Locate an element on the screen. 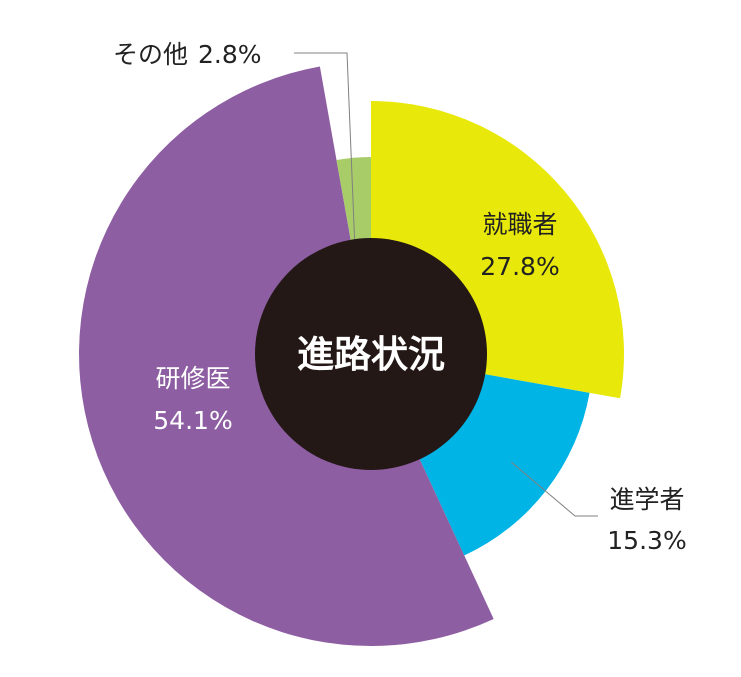  leader-line-other is located at coordinates (325, 151).